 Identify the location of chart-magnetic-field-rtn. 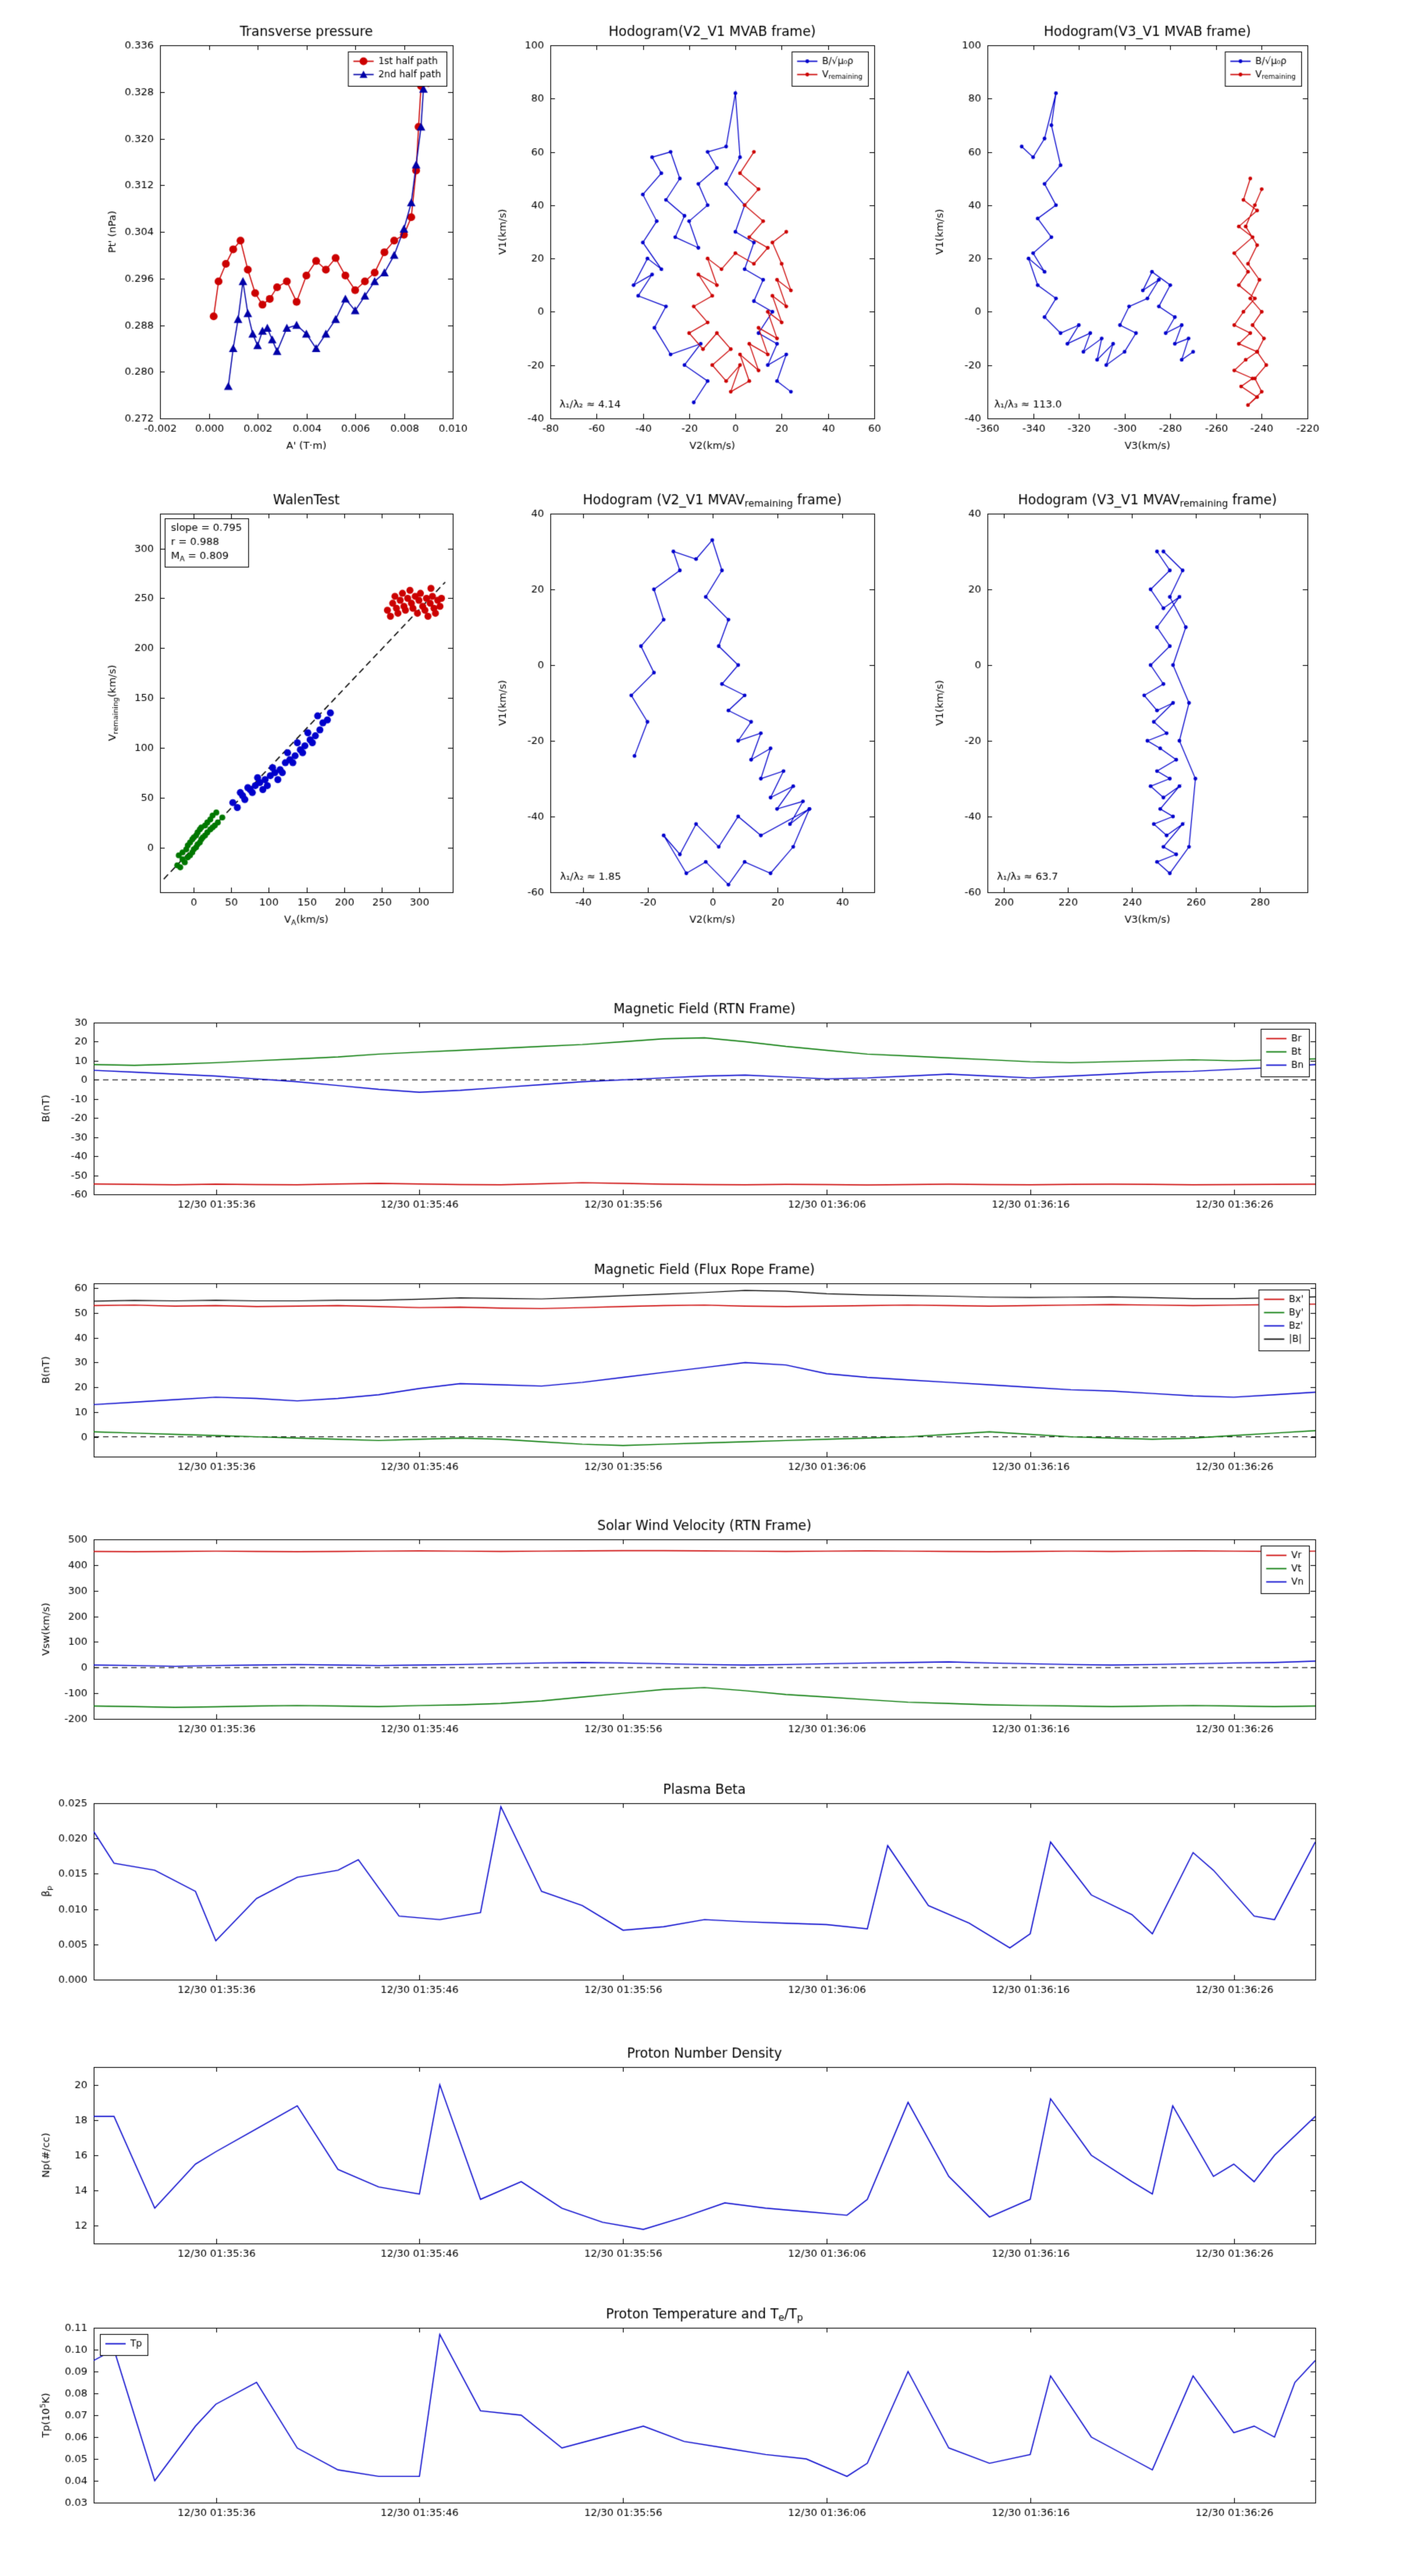
(705, 1108).